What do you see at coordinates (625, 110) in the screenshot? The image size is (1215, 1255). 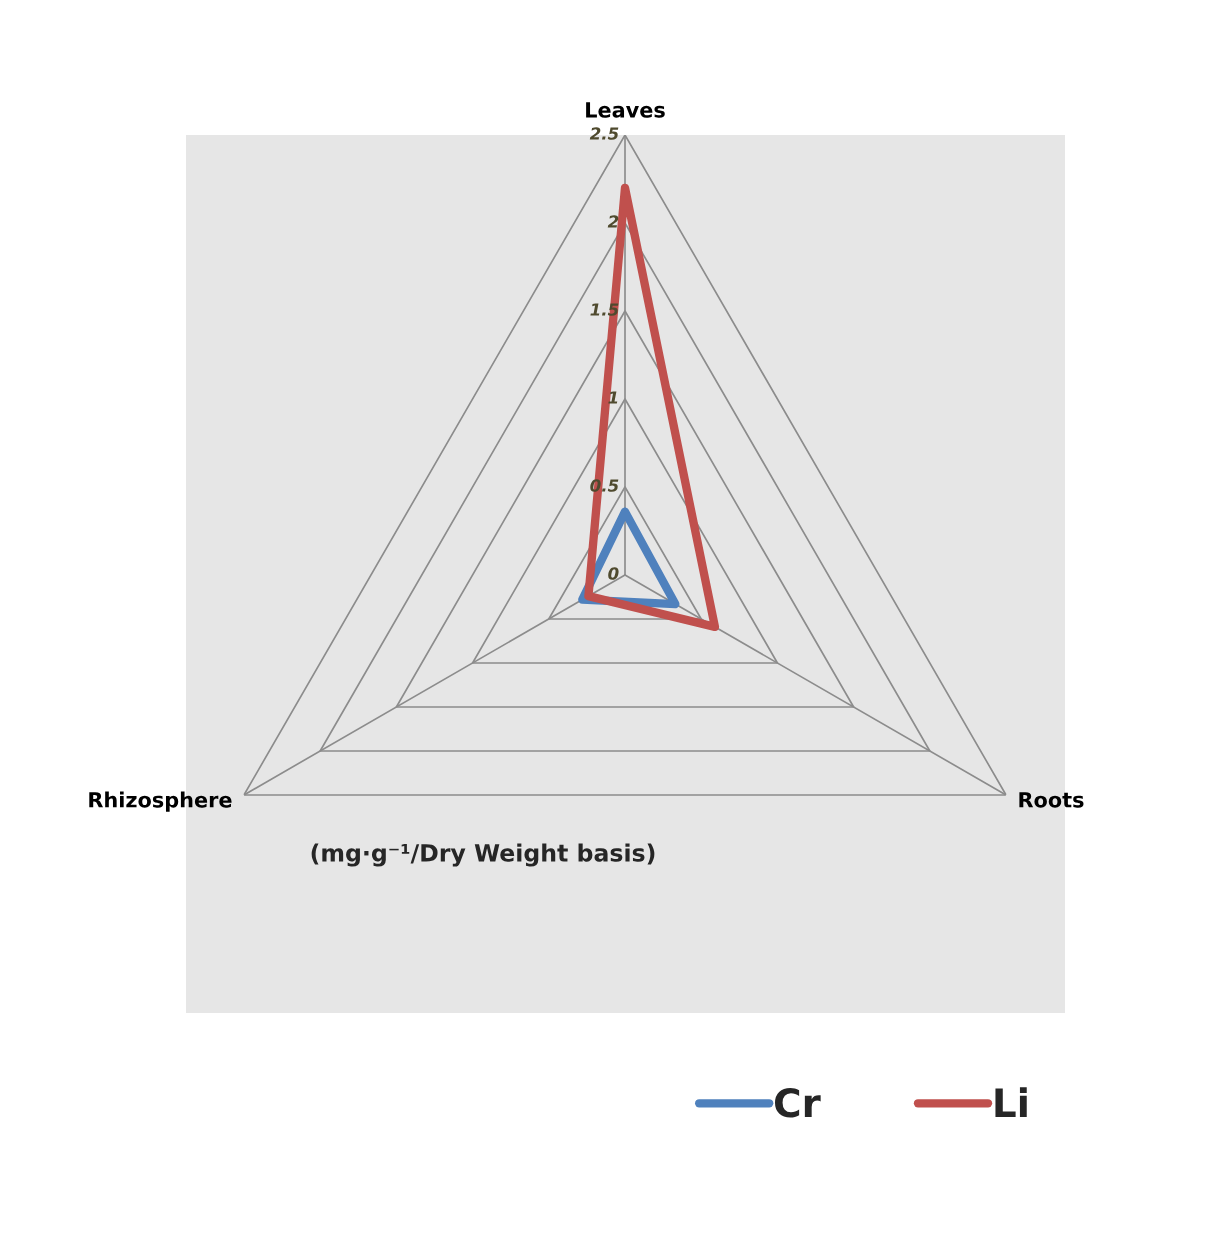 I see `spoke-label: Leaves` at bounding box center [625, 110].